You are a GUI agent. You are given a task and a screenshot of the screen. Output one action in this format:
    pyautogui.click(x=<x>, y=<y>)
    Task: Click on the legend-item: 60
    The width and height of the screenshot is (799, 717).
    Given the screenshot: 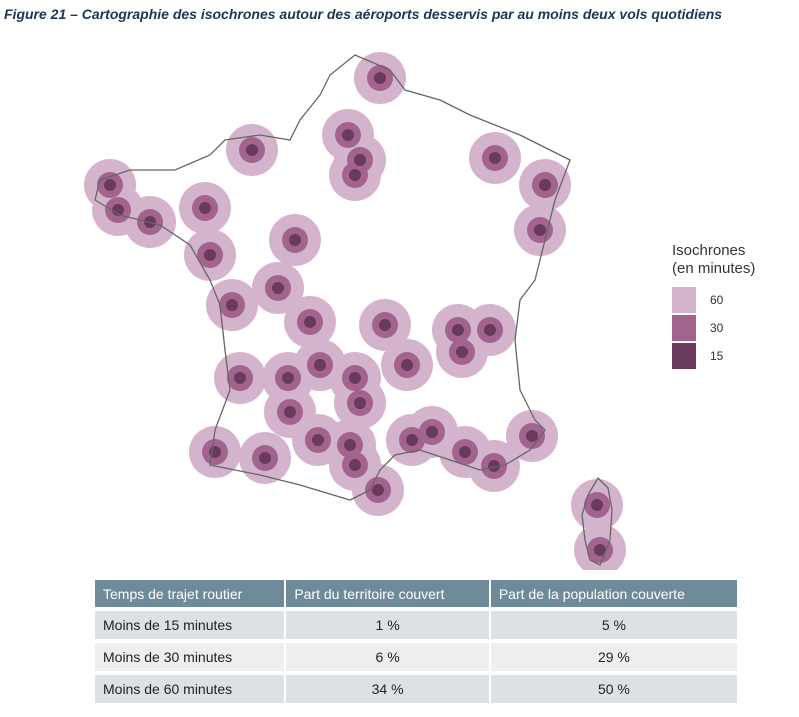 What is the action you would take?
    pyautogui.click(x=713, y=300)
    